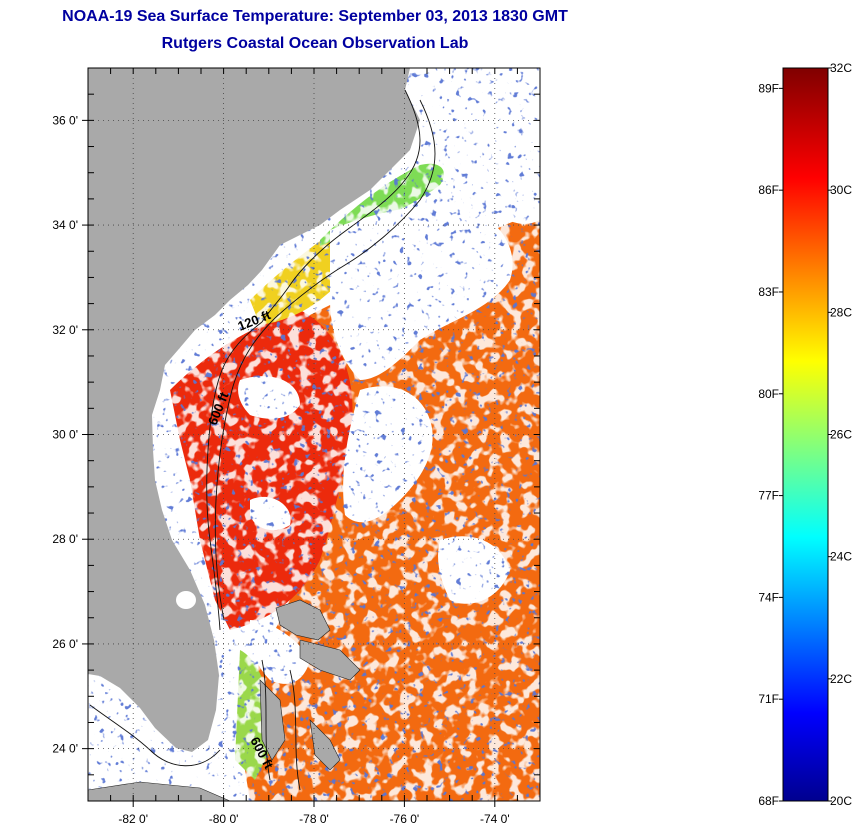  What do you see at coordinates (315, 43) in the screenshot?
I see `map-subtitle: Rutgers Coastal Ocean Observation Lab` at bounding box center [315, 43].